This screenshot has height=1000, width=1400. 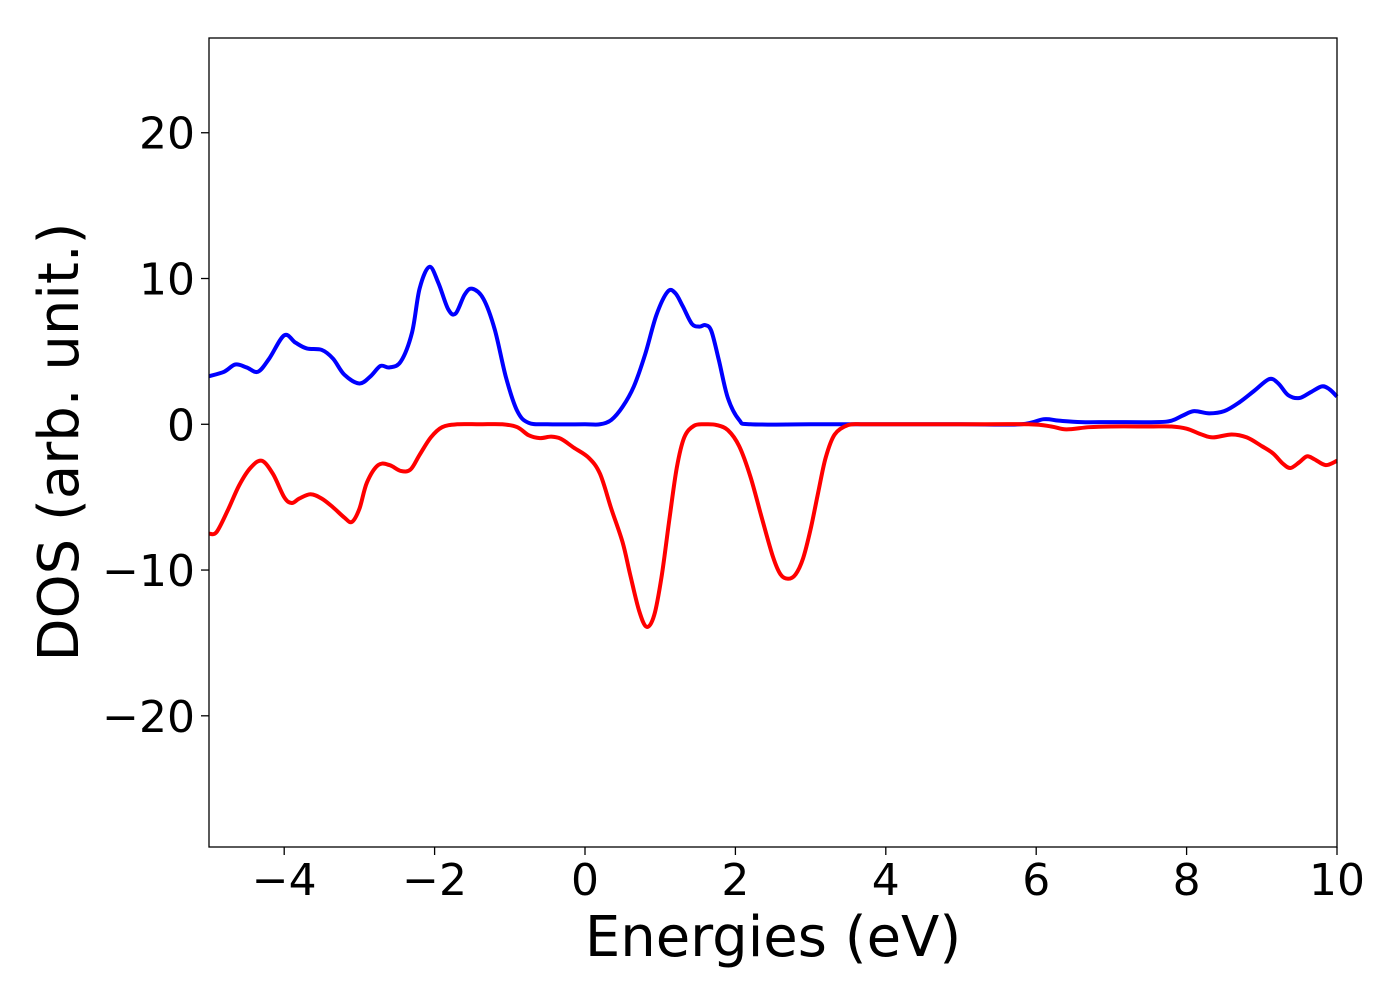 What do you see at coordinates (585, 880) in the screenshot?
I see `x-tick-label: 0` at bounding box center [585, 880].